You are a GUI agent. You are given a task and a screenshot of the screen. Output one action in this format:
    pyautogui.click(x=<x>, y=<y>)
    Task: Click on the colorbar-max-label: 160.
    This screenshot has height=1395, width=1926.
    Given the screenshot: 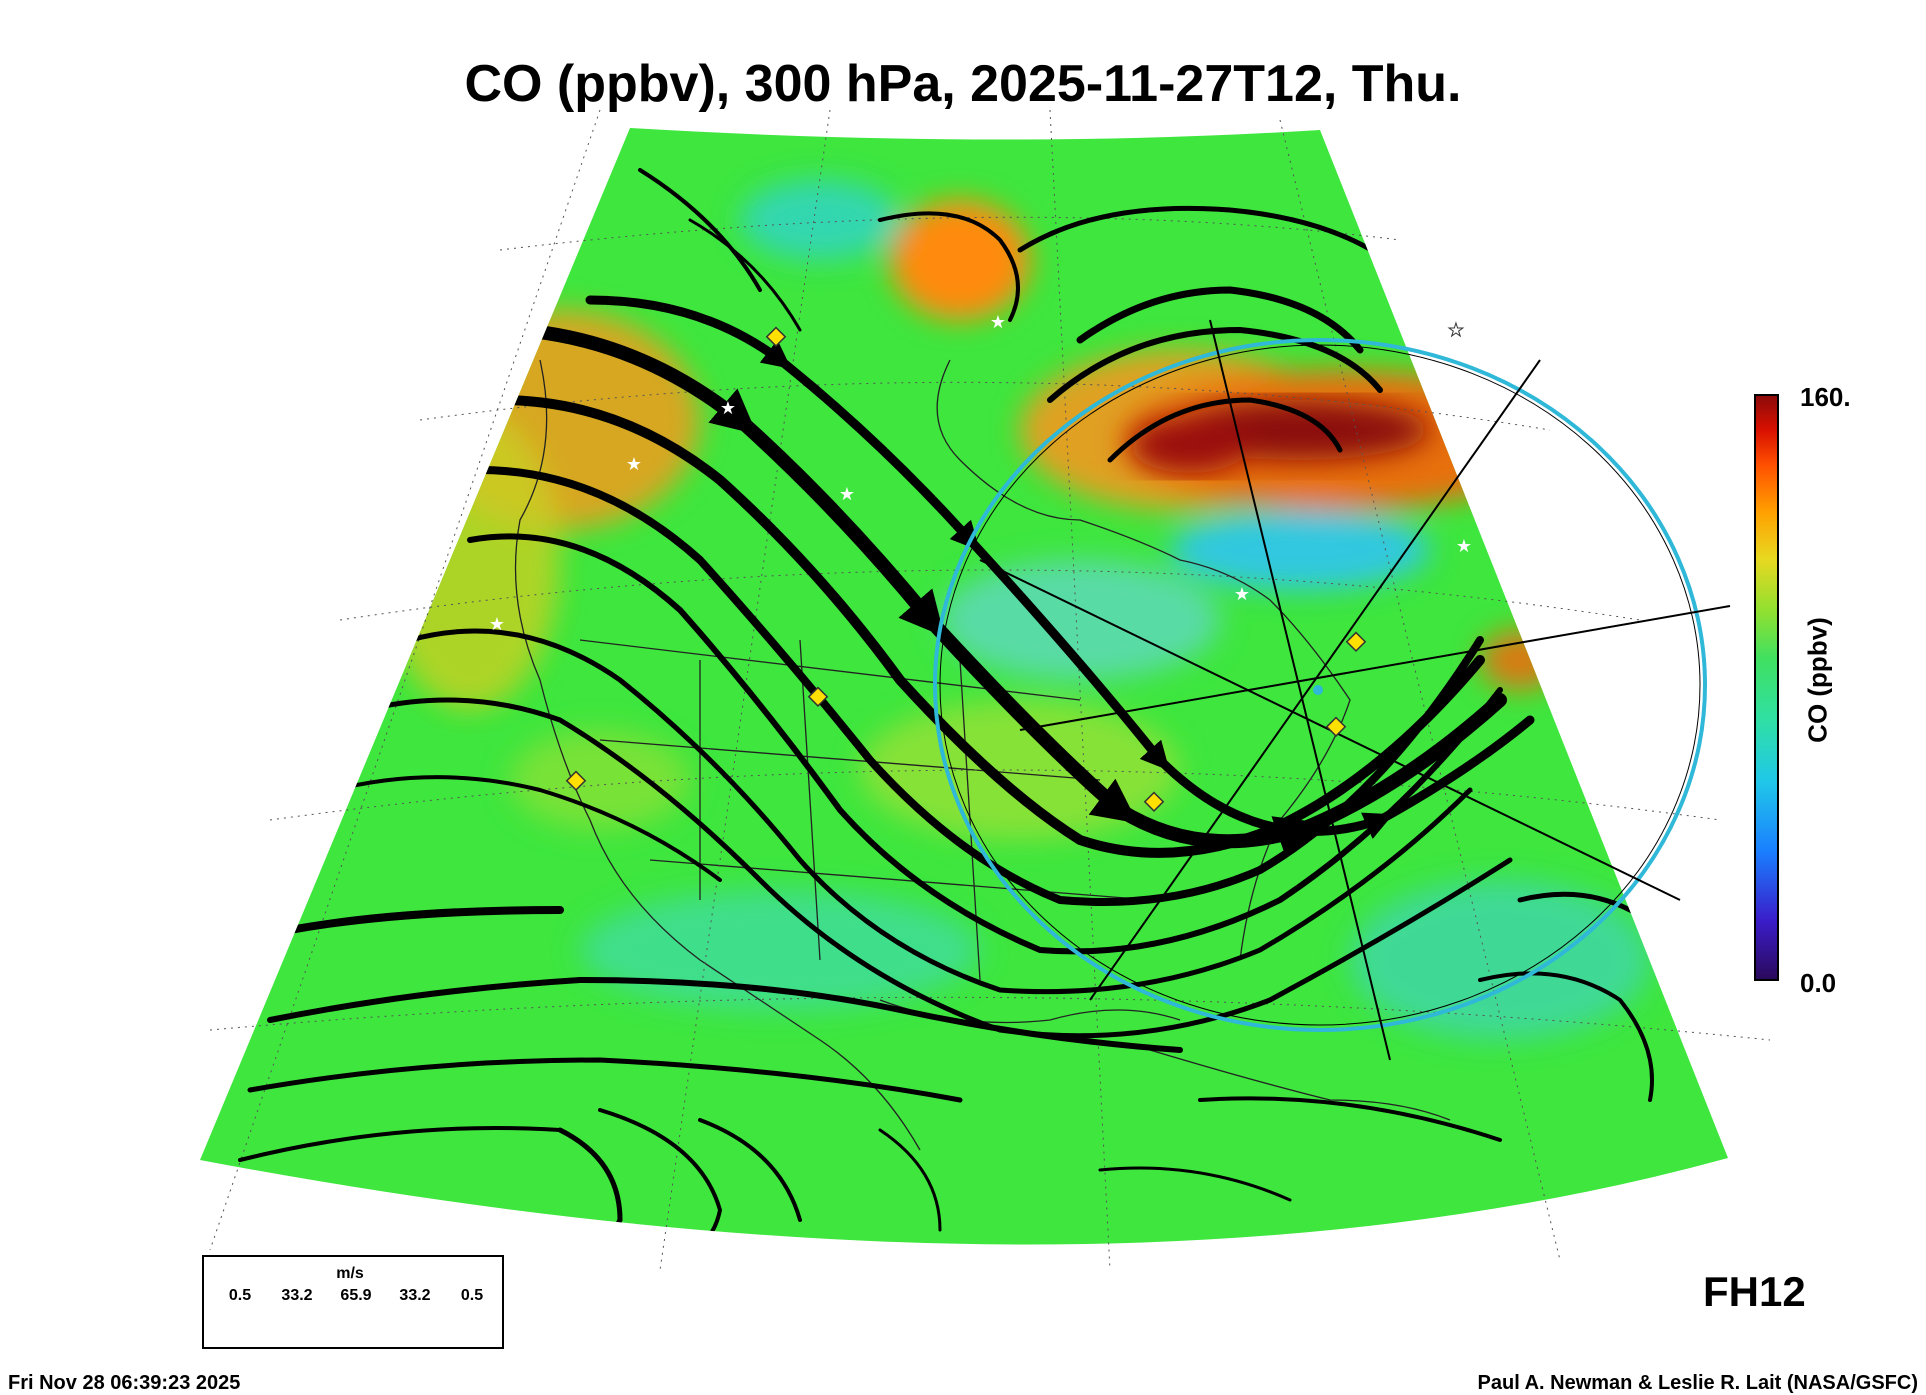 What is the action you would take?
    pyautogui.click(x=1825, y=397)
    